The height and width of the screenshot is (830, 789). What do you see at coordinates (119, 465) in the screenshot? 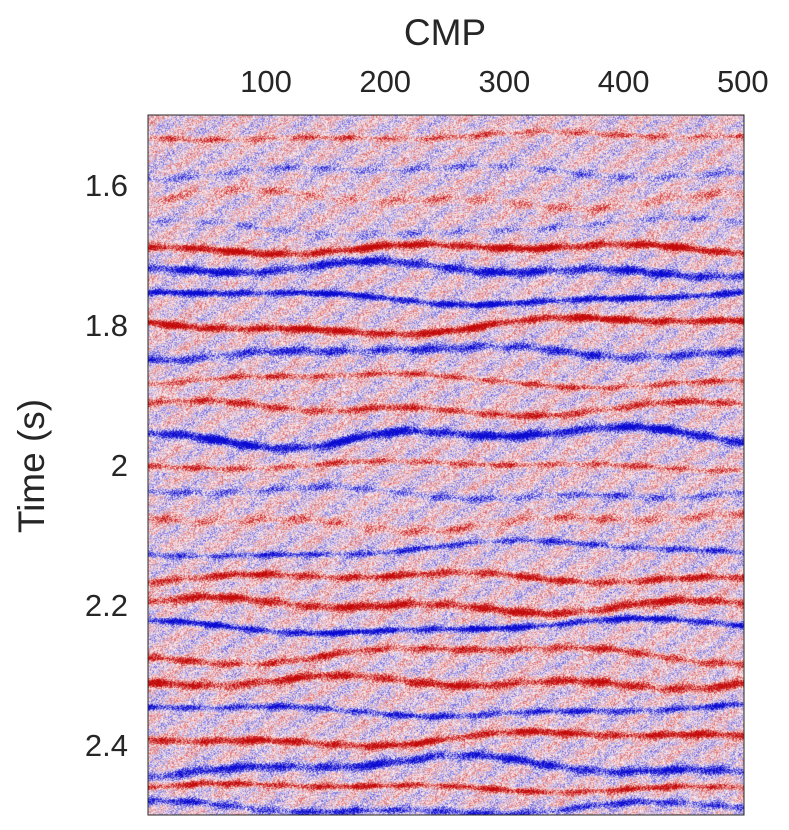
I see `y-tick-label: 2` at bounding box center [119, 465].